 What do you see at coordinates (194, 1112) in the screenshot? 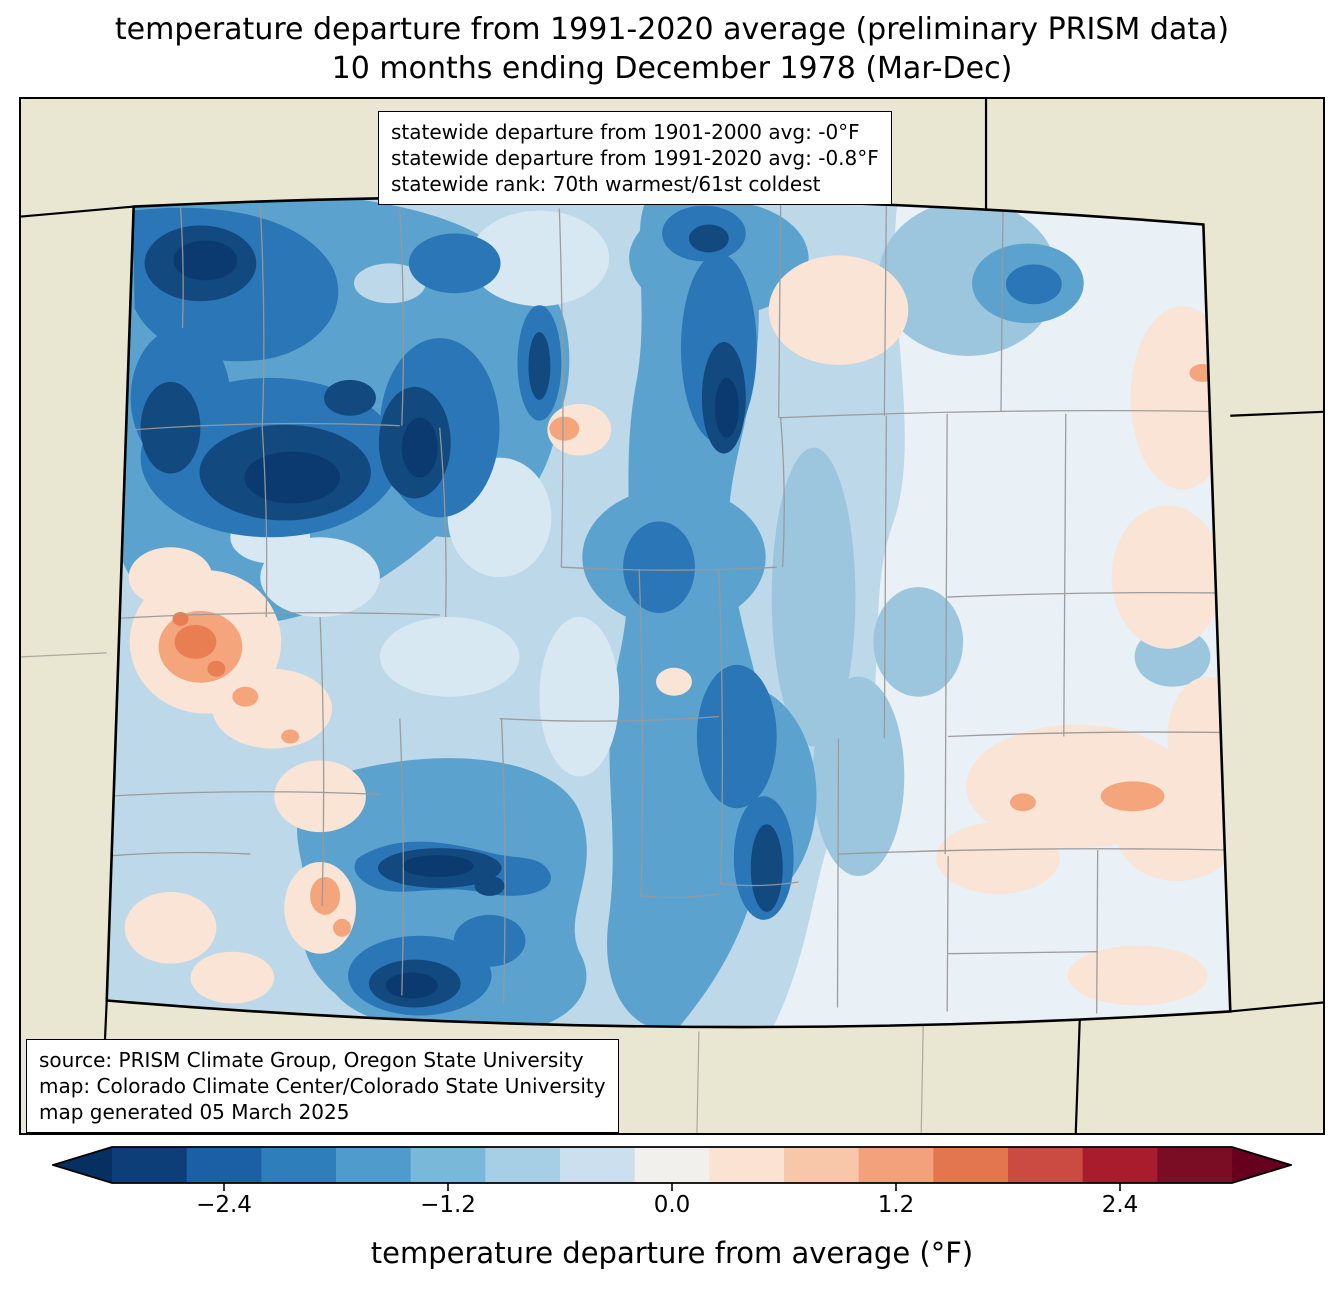
I see `generated-date-line: map generated 05 March 2025` at bounding box center [194, 1112].